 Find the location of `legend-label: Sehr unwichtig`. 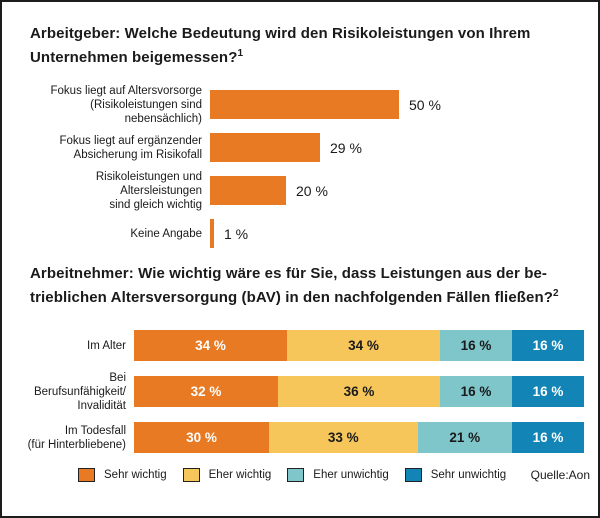

legend-label: Sehr unwichtig is located at coordinates (468, 475).